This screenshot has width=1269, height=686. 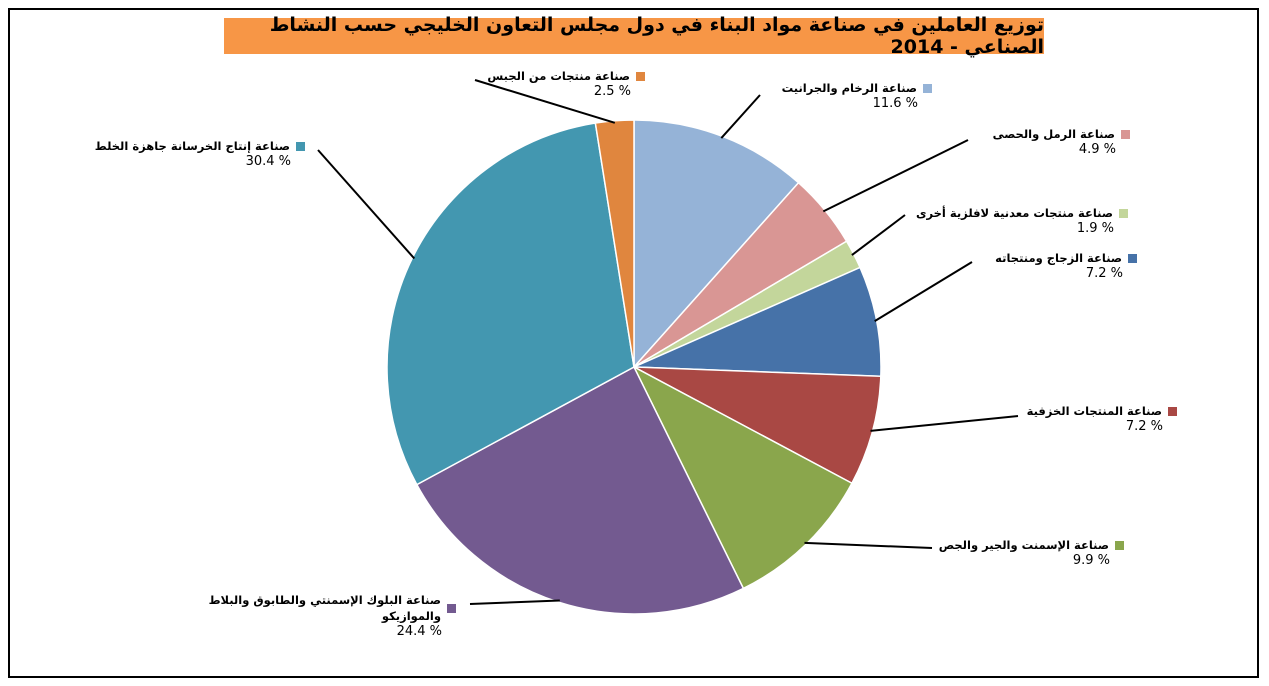 What do you see at coordinates (419, 631) in the screenshot?
I see `slice-percent: 24.4 %` at bounding box center [419, 631].